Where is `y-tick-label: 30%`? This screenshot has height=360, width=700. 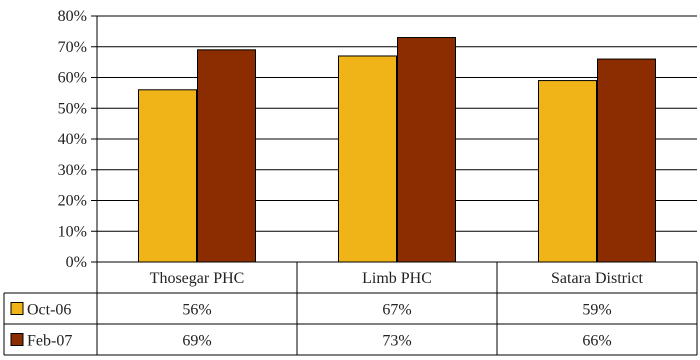
y-tick-label: 30% is located at coordinates (72, 170).